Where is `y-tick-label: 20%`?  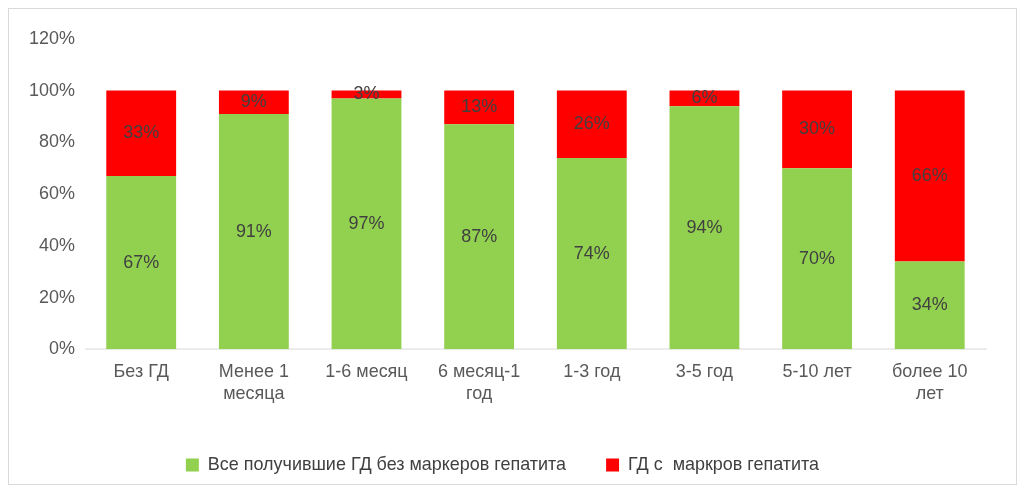 y-tick-label: 20% is located at coordinates (56, 296).